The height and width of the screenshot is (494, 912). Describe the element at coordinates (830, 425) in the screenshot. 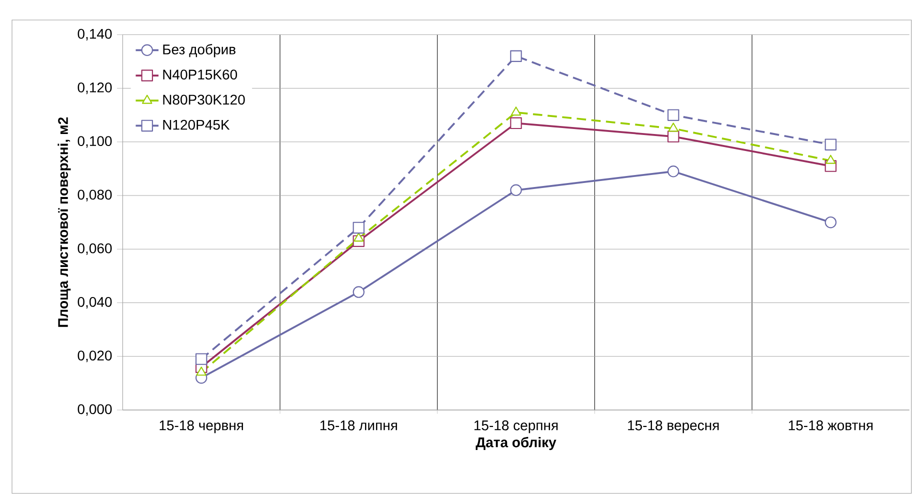

I see `x-tick-label: 15-18 жовтня` at that location.